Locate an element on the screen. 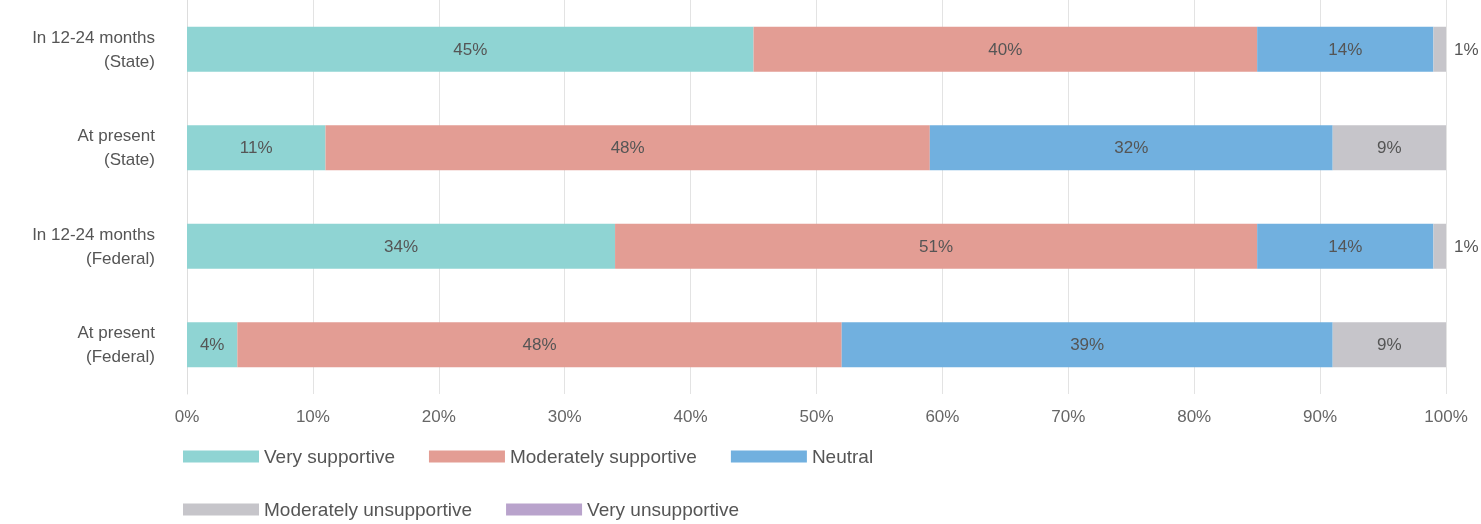 This screenshot has height=524, width=1481. legend-label: Moderately supportive is located at coordinates (603, 456).